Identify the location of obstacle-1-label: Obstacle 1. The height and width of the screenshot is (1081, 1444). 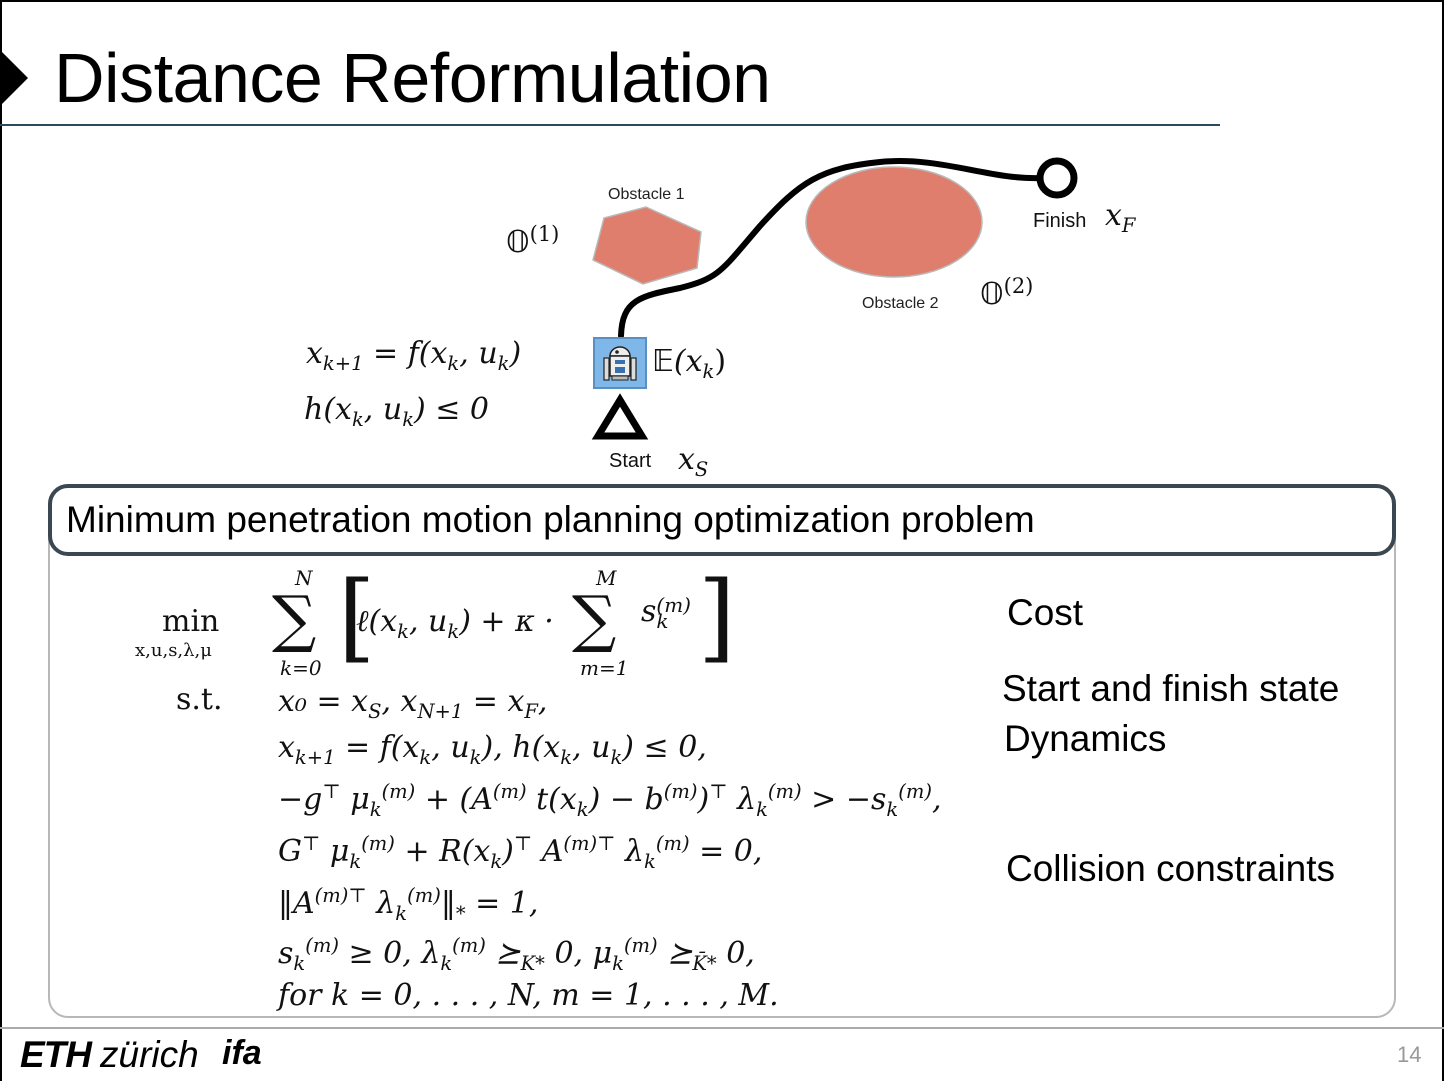
(646, 194).